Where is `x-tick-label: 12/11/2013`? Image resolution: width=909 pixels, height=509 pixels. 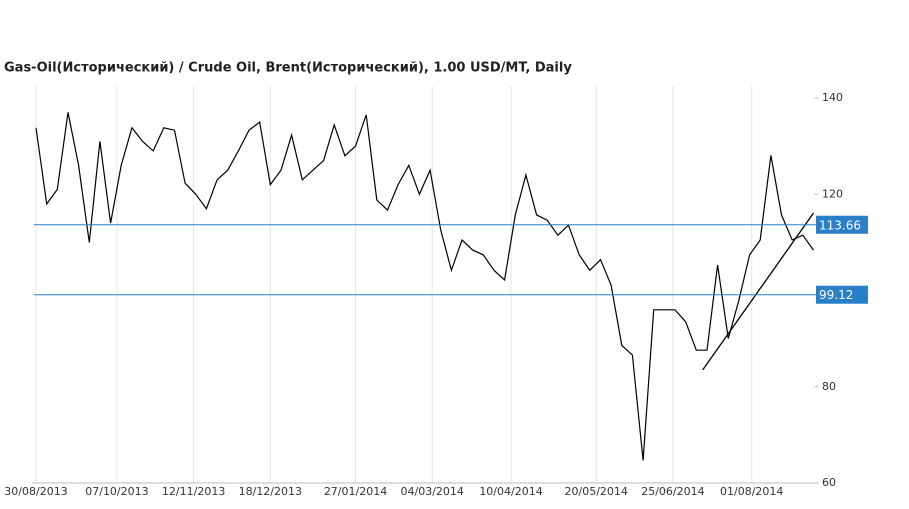 x-tick-label: 12/11/2013 is located at coordinates (193, 491).